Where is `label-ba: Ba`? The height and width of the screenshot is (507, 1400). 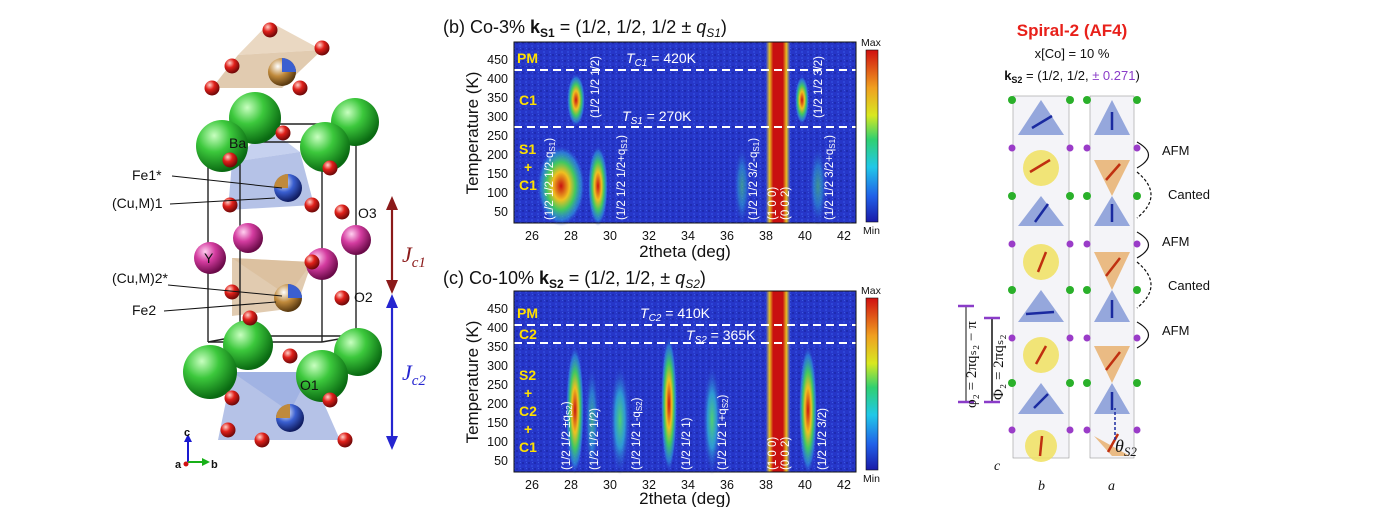
label-ba: Ba is located at coordinates (237, 143).